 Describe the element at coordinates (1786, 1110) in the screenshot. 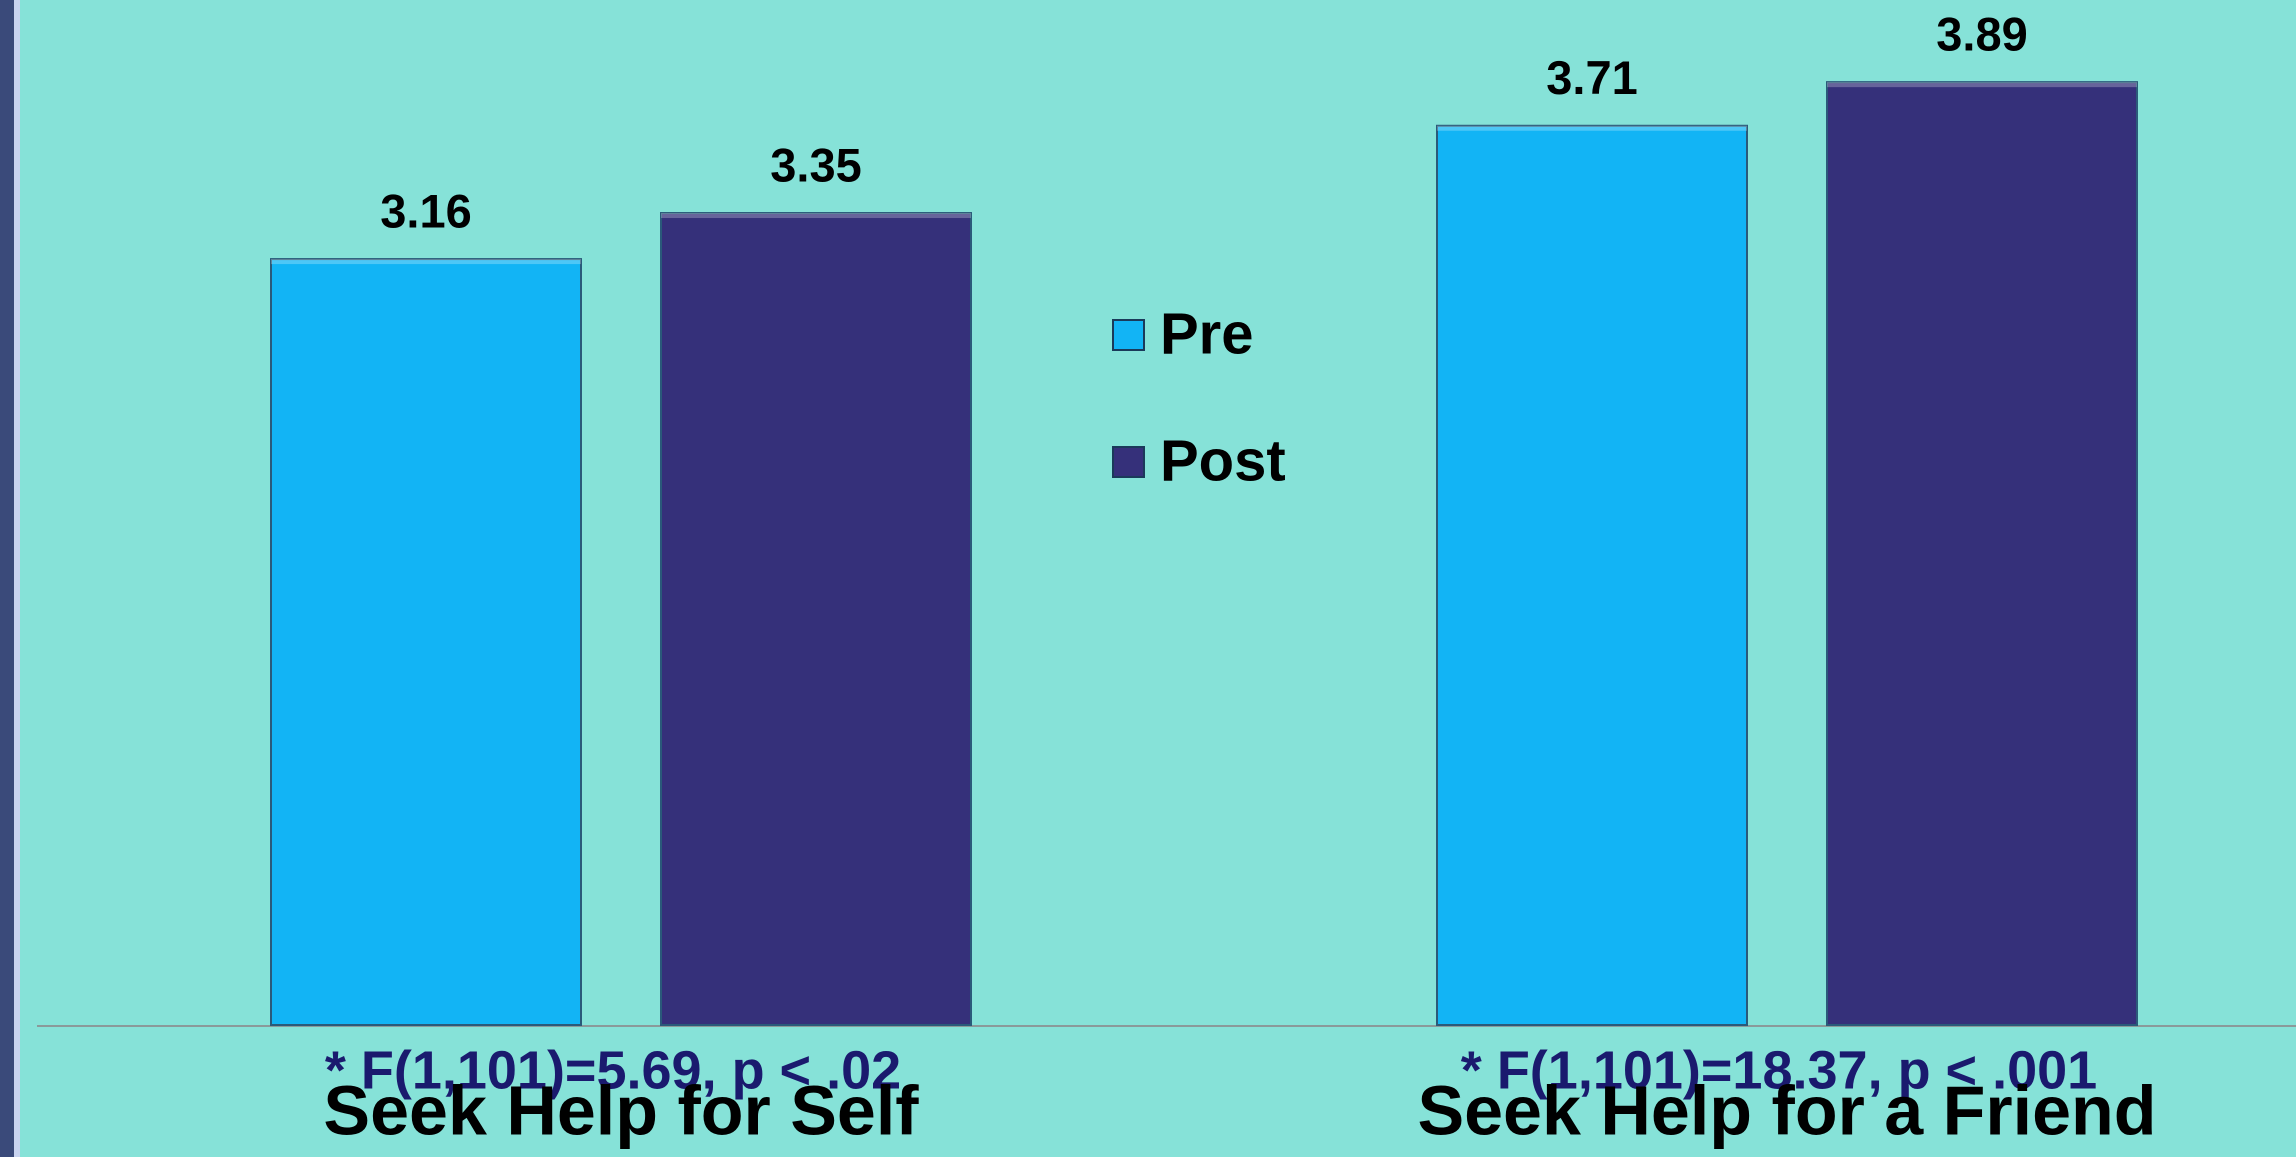

I see `category-label: Seek Help for a Friend` at that location.